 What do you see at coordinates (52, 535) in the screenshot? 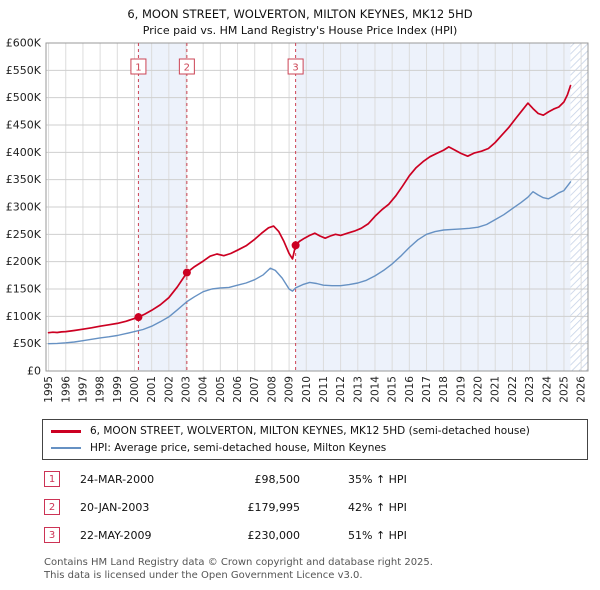
I see `transaction-number: 3` at bounding box center [52, 535].